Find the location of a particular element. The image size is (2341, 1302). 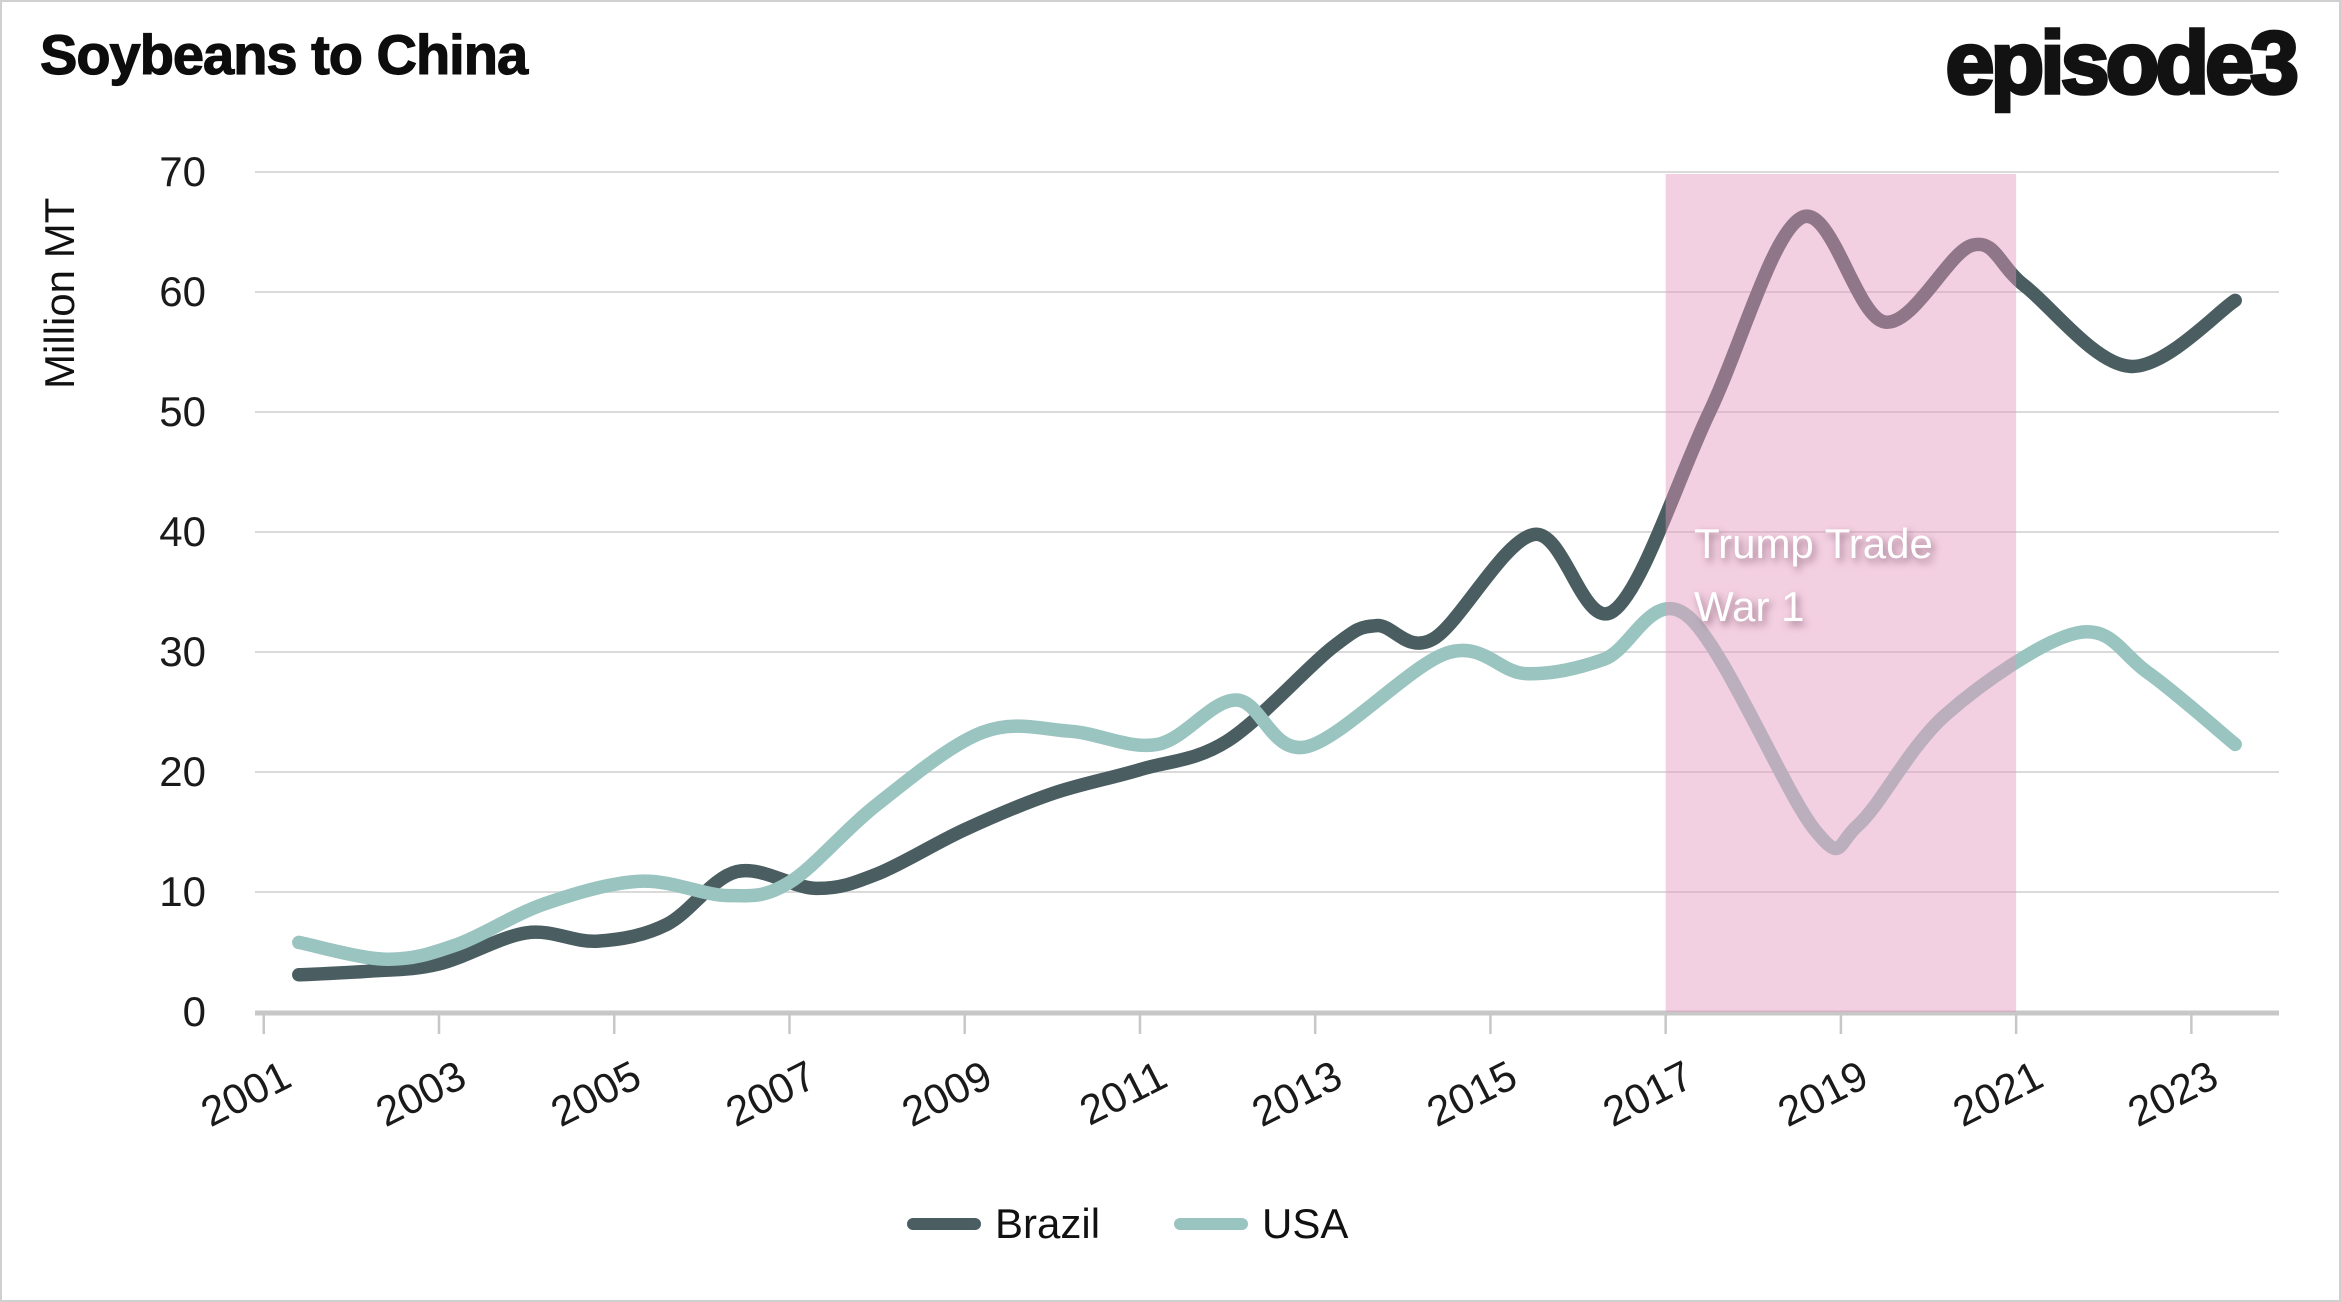

trade-war-band is located at coordinates (1841, 593).